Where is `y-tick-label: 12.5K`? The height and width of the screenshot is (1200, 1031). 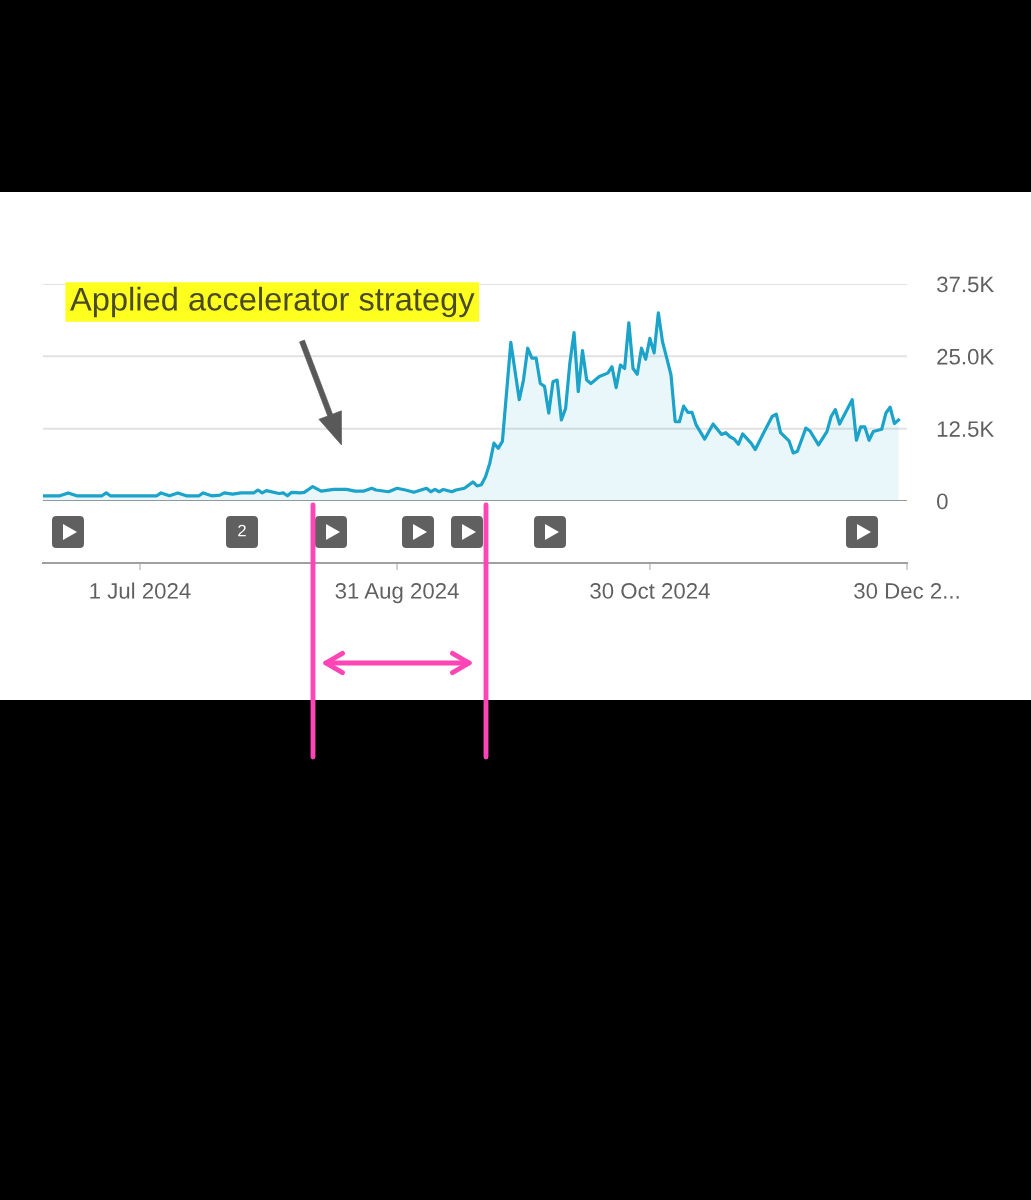 y-tick-label: 12.5K is located at coordinates (965, 429).